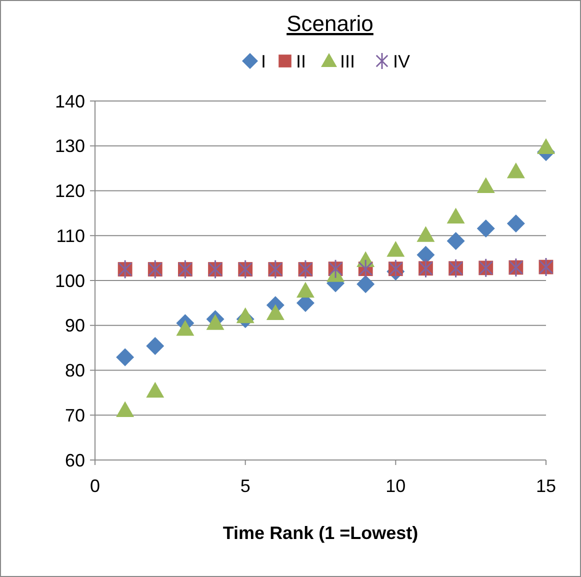 This screenshot has width=581, height=577. Describe the element at coordinates (74, 415) in the screenshot. I see `y-tick-label: 70` at that location.